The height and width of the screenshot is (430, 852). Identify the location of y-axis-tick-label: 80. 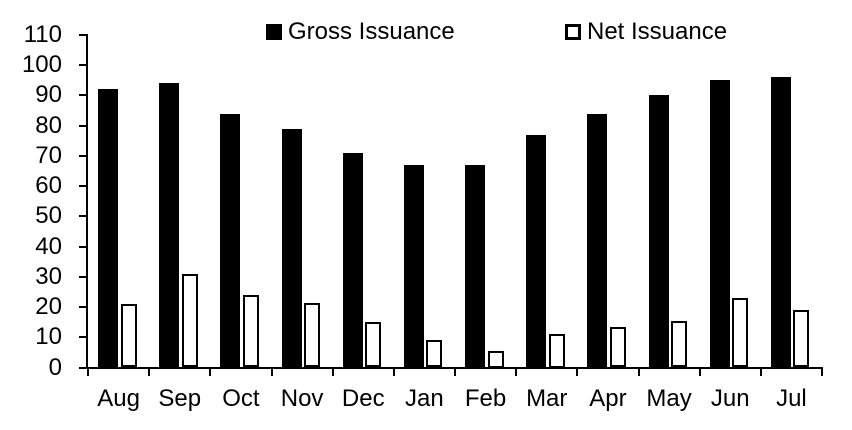
(48, 125).